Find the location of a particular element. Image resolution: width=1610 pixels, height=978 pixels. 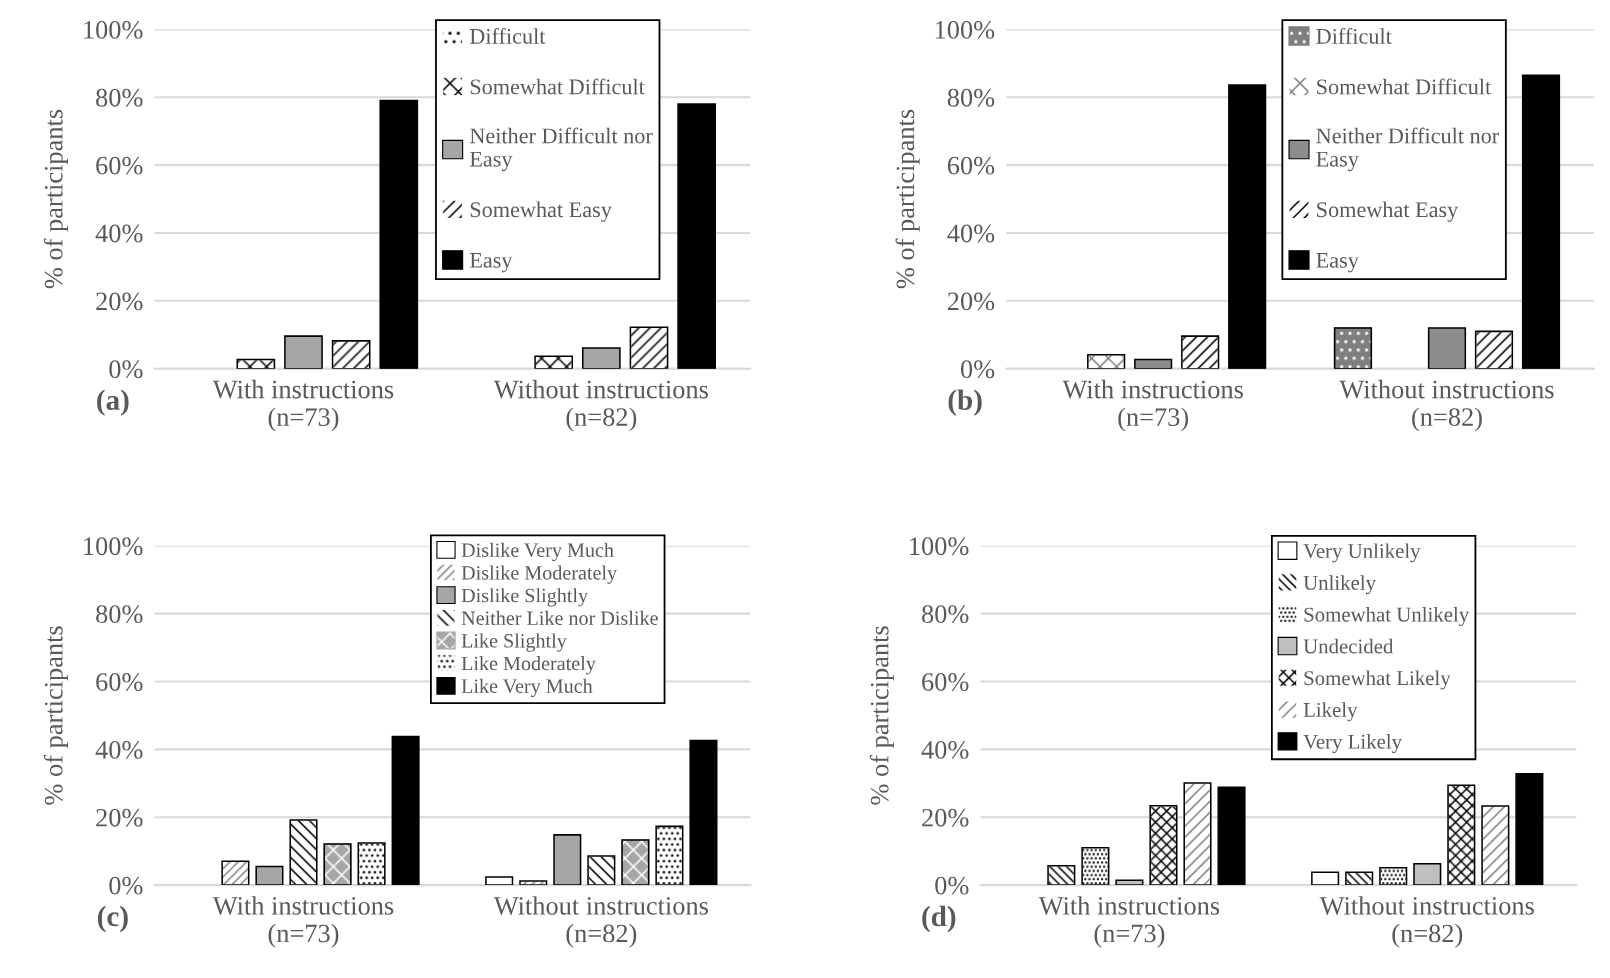

legend-label: Unlikely is located at coordinates (1339, 585).